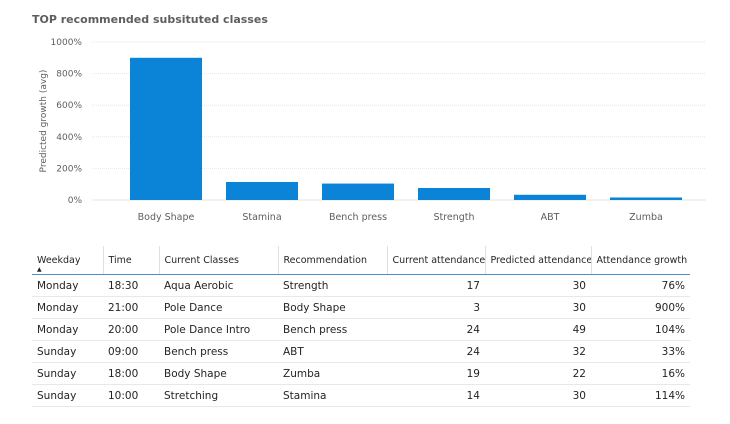  I want to click on cell-attendance-growth: 104%, so click(640, 329).